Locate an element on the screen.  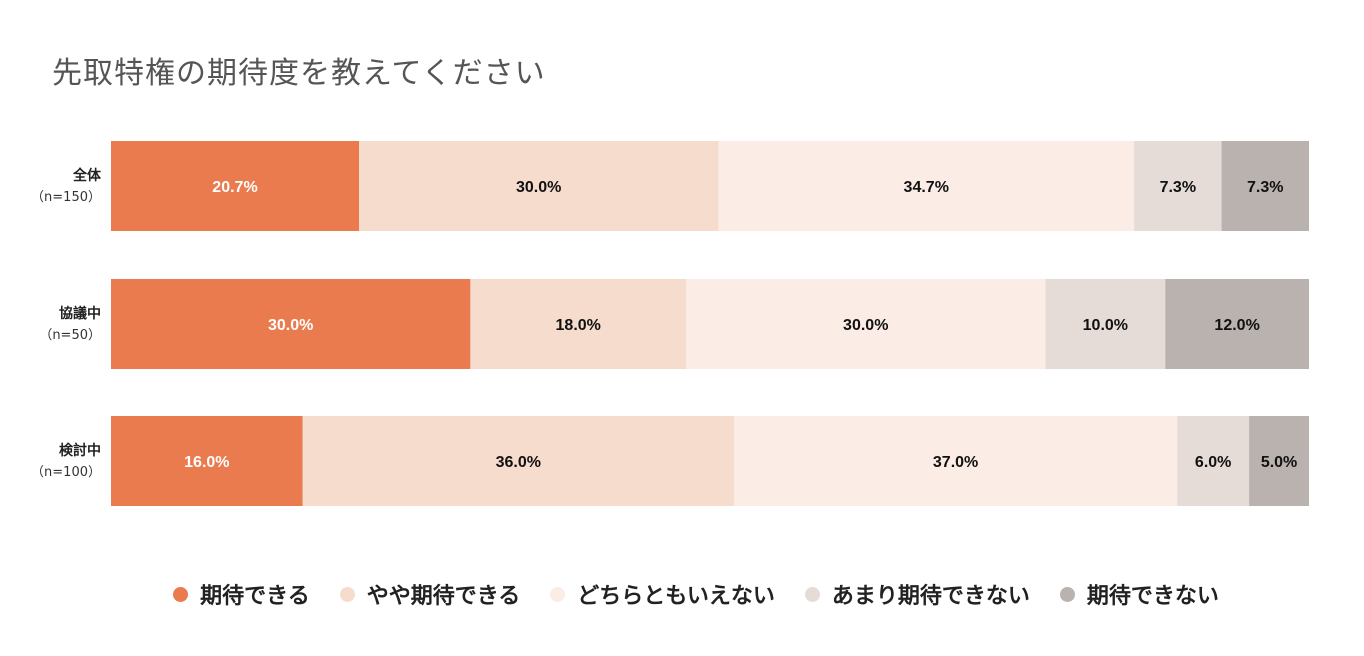
data-label: 20.7% is located at coordinates (234, 187).